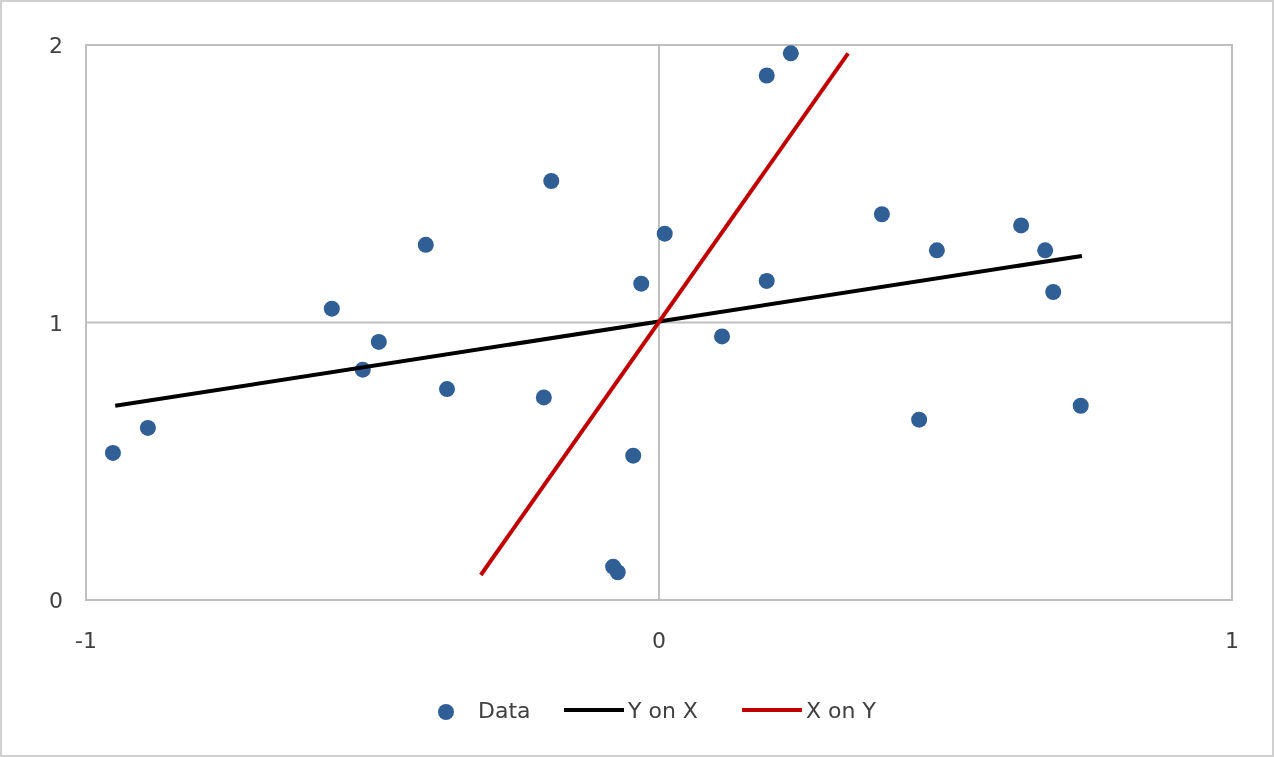 The width and height of the screenshot is (1274, 757). I want to click on legend-label: X on Y, so click(841, 710).